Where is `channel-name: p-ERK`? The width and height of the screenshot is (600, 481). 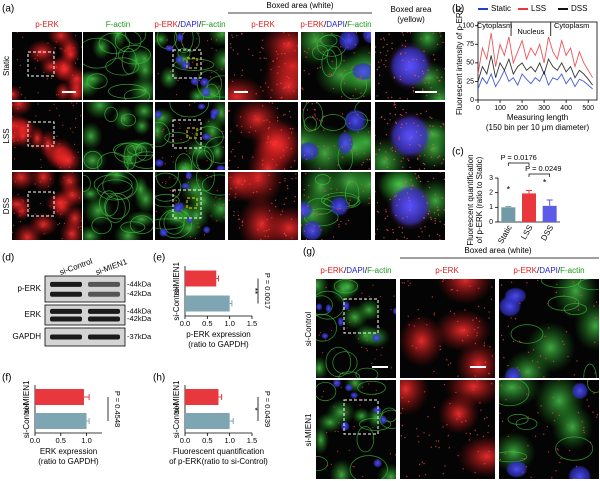 channel-name: p-ERK is located at coordinates (312, 24).